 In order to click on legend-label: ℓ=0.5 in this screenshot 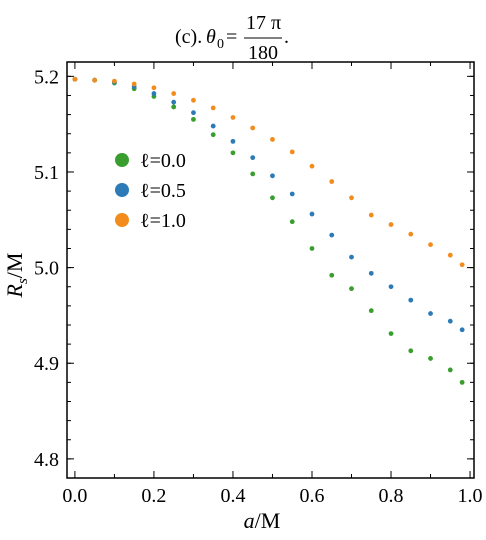, I will do `click(163, 191)`.